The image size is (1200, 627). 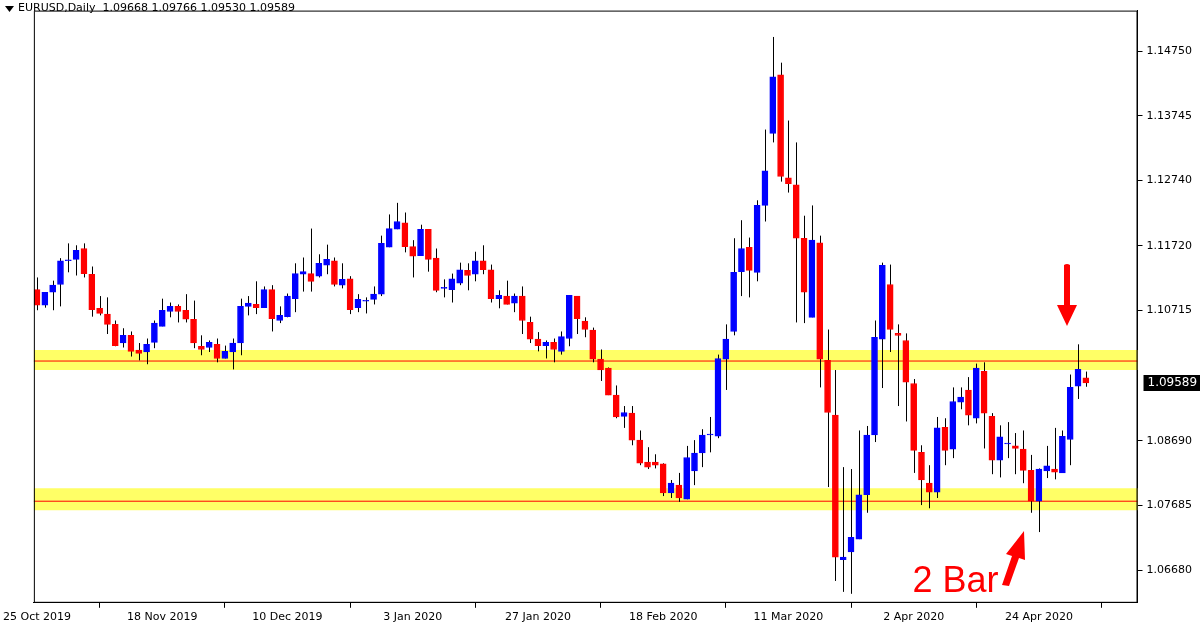 I want to click on x-tick-label: 18 Nov 2019, so click(x=162, y=617).